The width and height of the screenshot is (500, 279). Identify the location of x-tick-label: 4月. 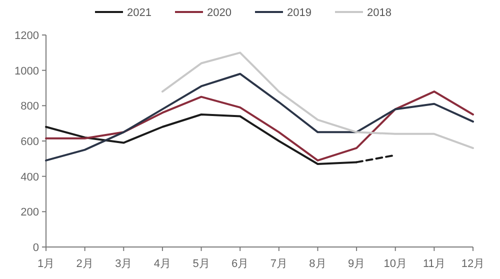
(163, 264).